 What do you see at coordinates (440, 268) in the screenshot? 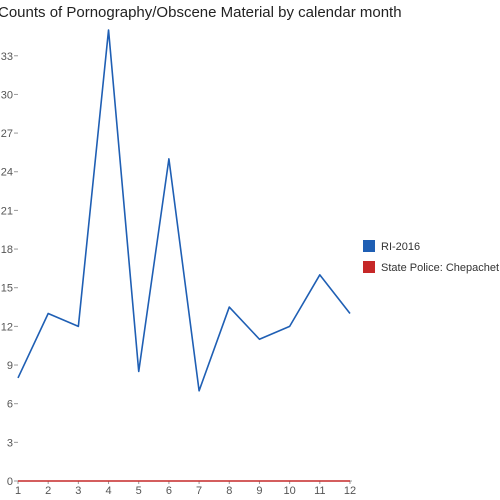
I see `legend-label: State Police: Chepachet` at bounding box center [440, 268].